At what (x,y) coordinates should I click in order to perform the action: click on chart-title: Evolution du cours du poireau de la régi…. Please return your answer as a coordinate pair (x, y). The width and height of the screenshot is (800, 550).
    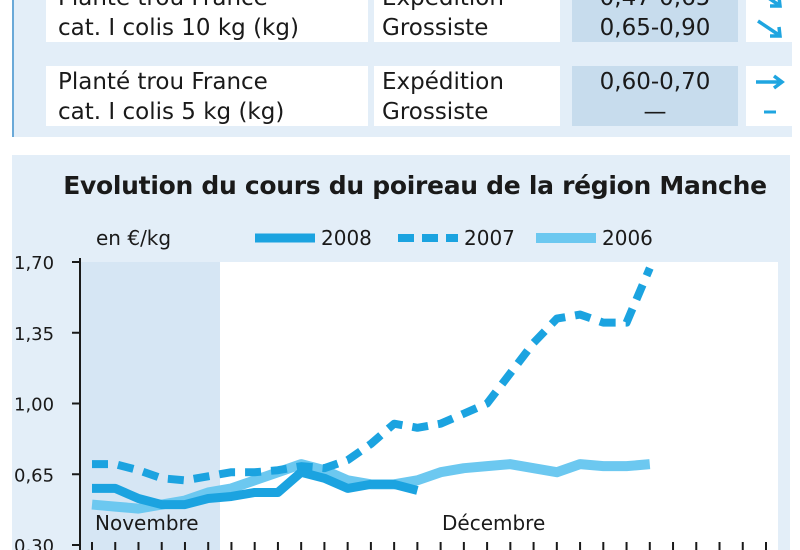
    Looking at the image, I should click on (415, 185).